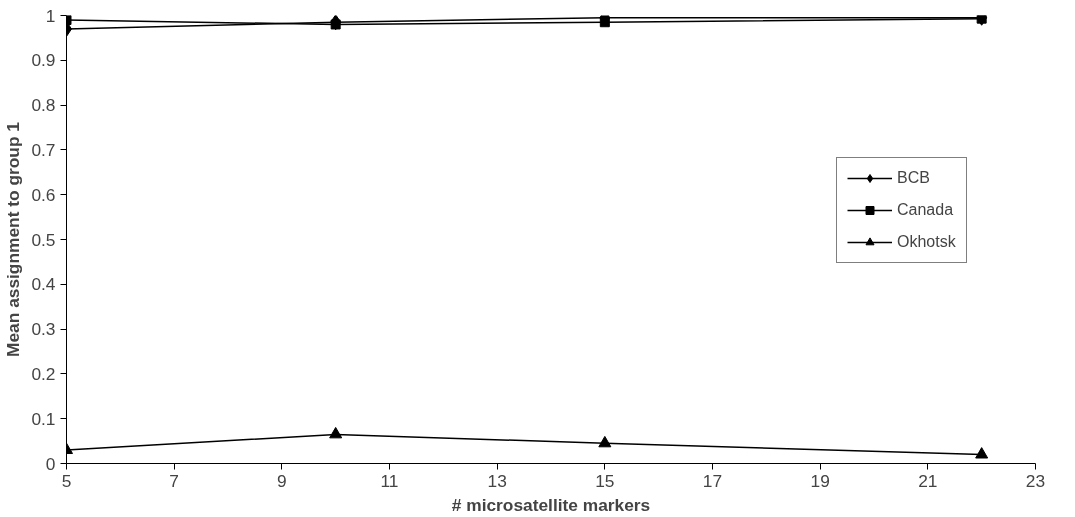  What do you see at coordinates (174, 480) in the screenshot?
I see `x-tick-label: 7` at bounding box center [174, 480].